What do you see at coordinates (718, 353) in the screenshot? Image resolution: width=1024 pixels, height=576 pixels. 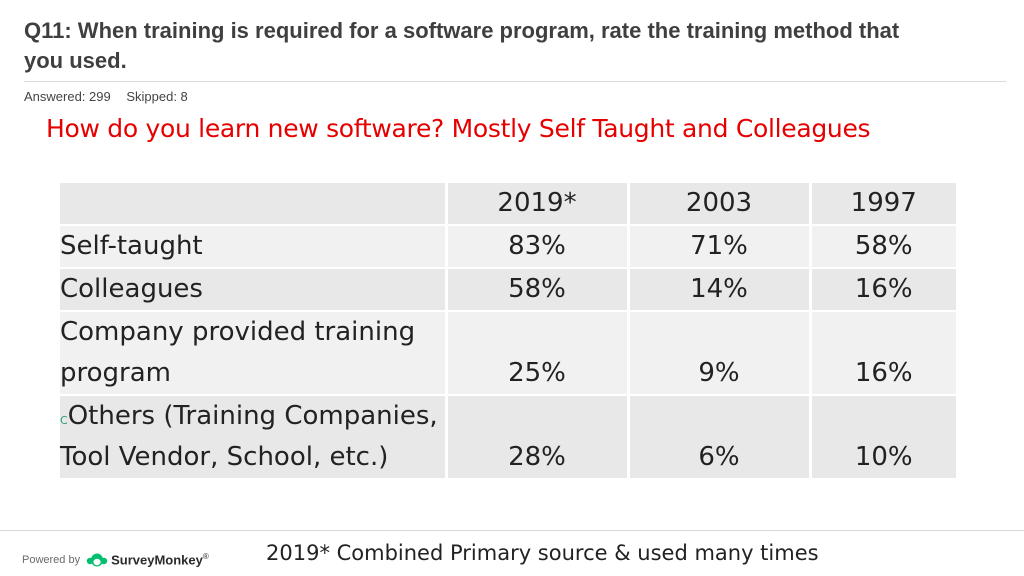 I see `table-cell: 9%` at bounding box center [718, 353].